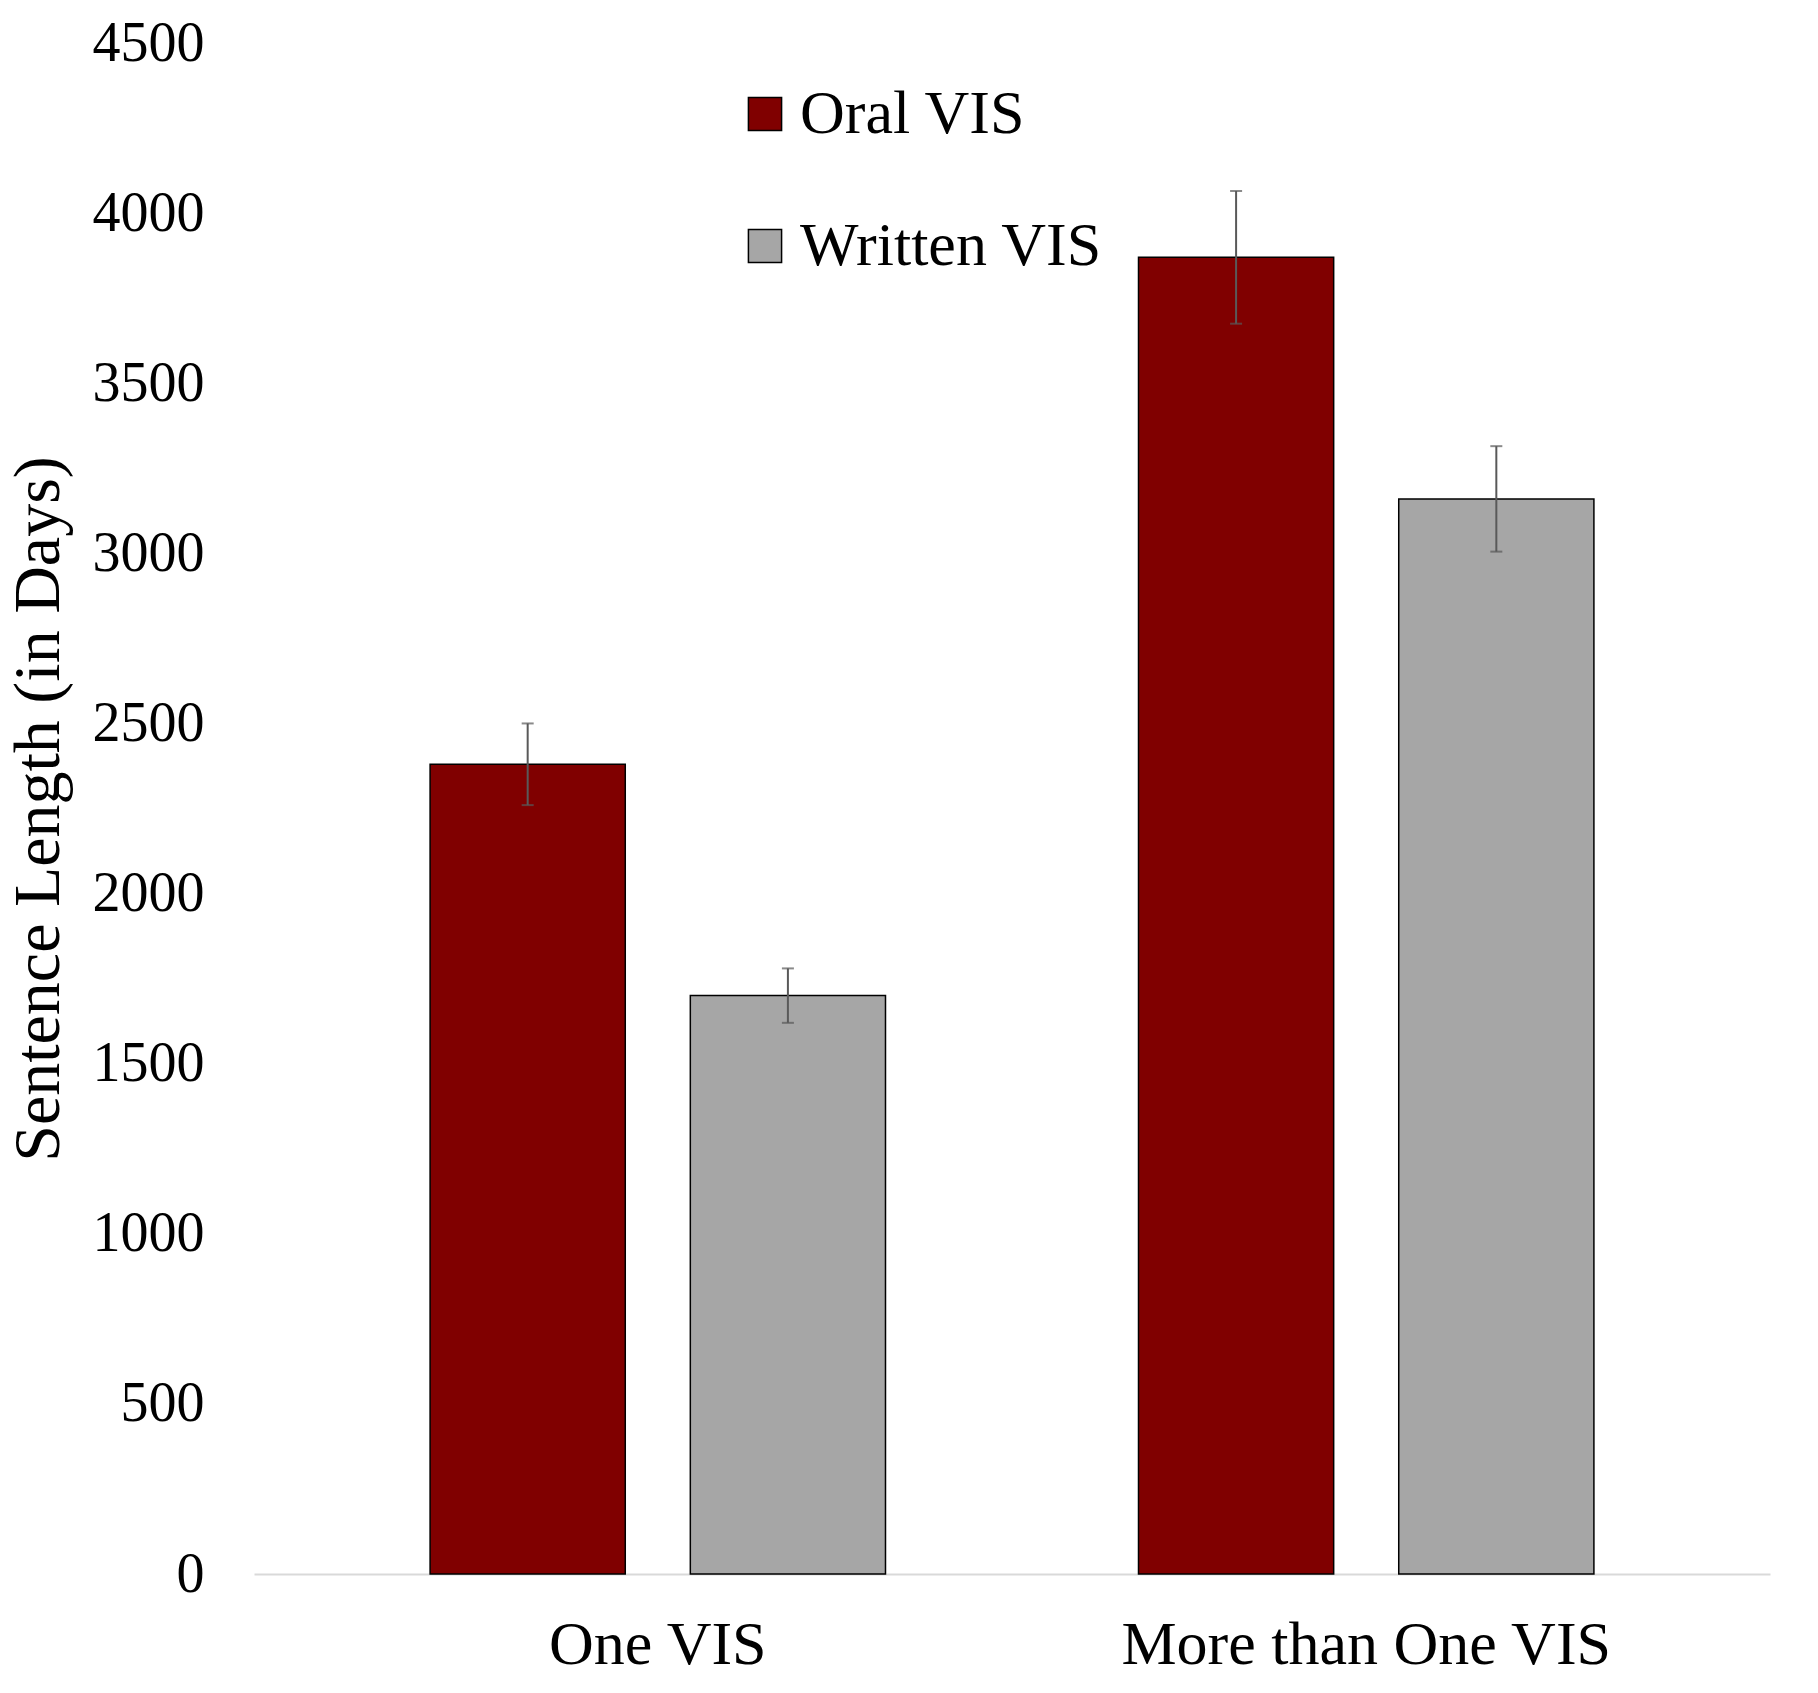 The width and height of the screenshot is (1818, 1693). What do you see at coordinates (190, 1572) in the screenshot?
I see `y-tick-label: 0` at bounding box center [190, 1572].